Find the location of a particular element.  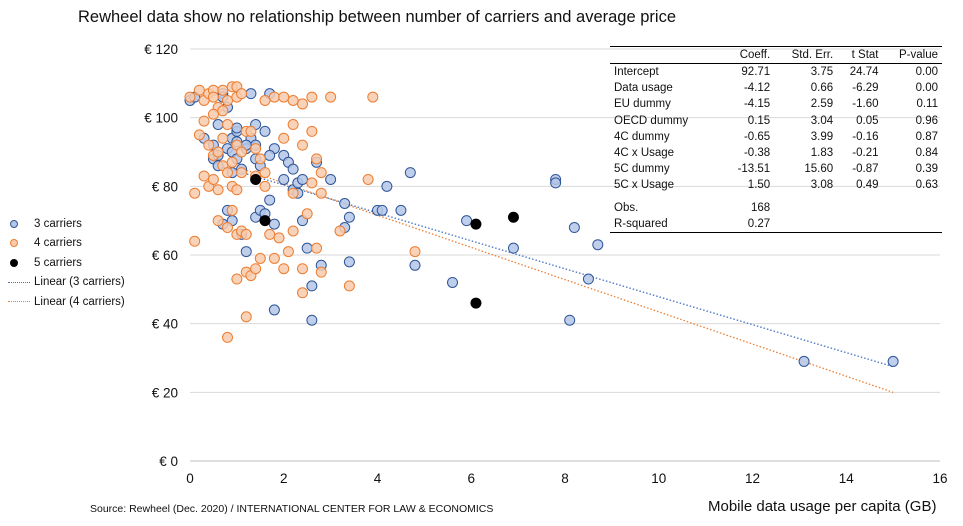

table-cell: 0.05 is located at coordinates (867, 120).